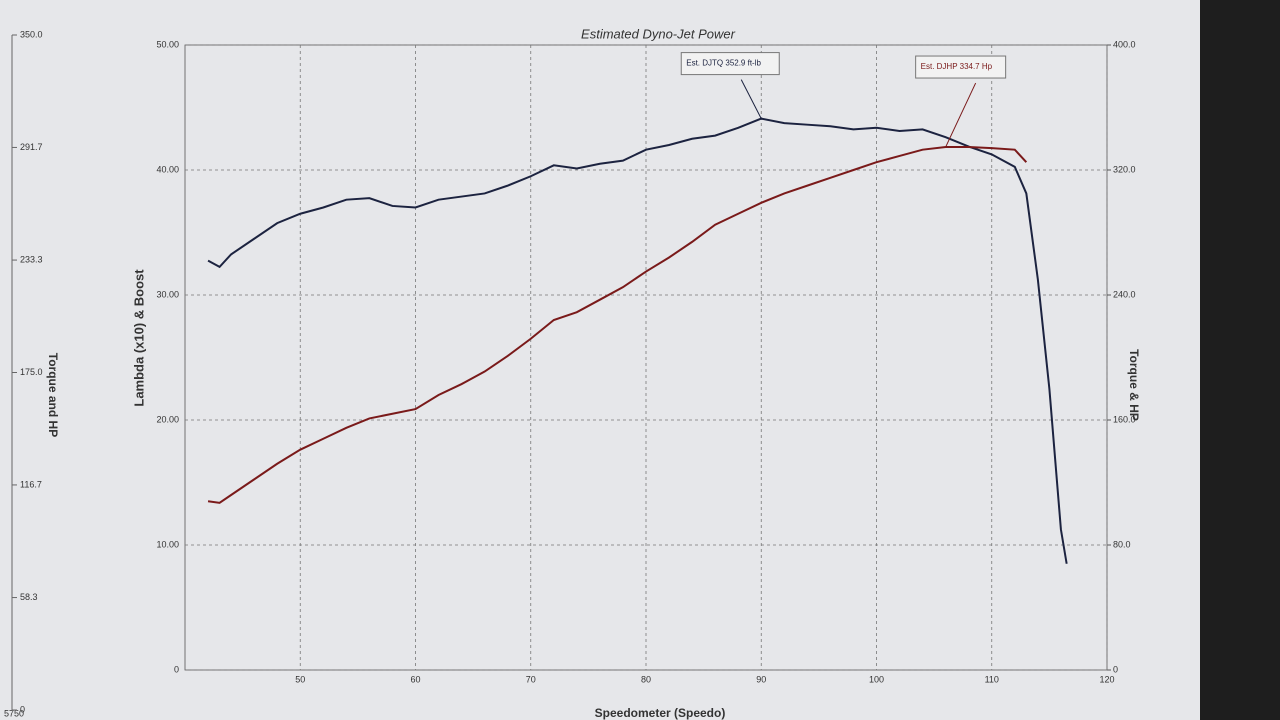 The width and height of the screenshot is (1280, 720). I want to click on y-tick-label: 10.00, so click(167, 544).